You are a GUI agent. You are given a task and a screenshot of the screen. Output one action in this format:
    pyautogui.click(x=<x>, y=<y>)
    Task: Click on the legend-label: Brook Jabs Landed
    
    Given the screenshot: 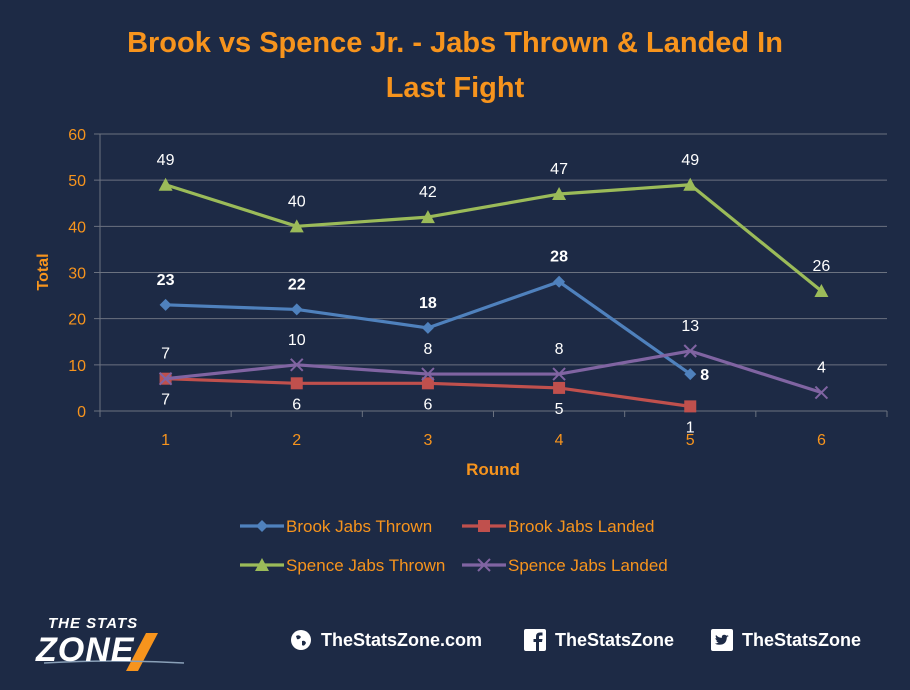 What is the action you would take?
    pyautogui.click(x=581, y=526)
    